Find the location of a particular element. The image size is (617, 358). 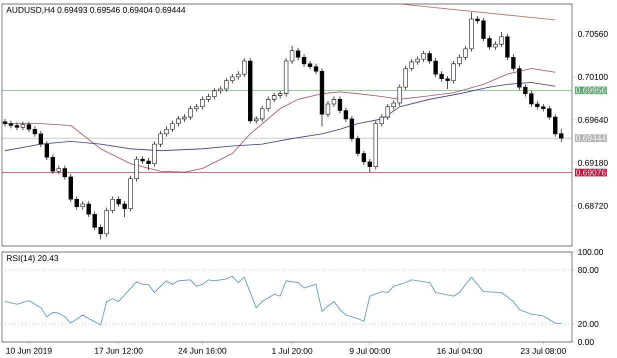

x-tick-label: 23 Jul 08:00 is located at coordinates (543, 351).